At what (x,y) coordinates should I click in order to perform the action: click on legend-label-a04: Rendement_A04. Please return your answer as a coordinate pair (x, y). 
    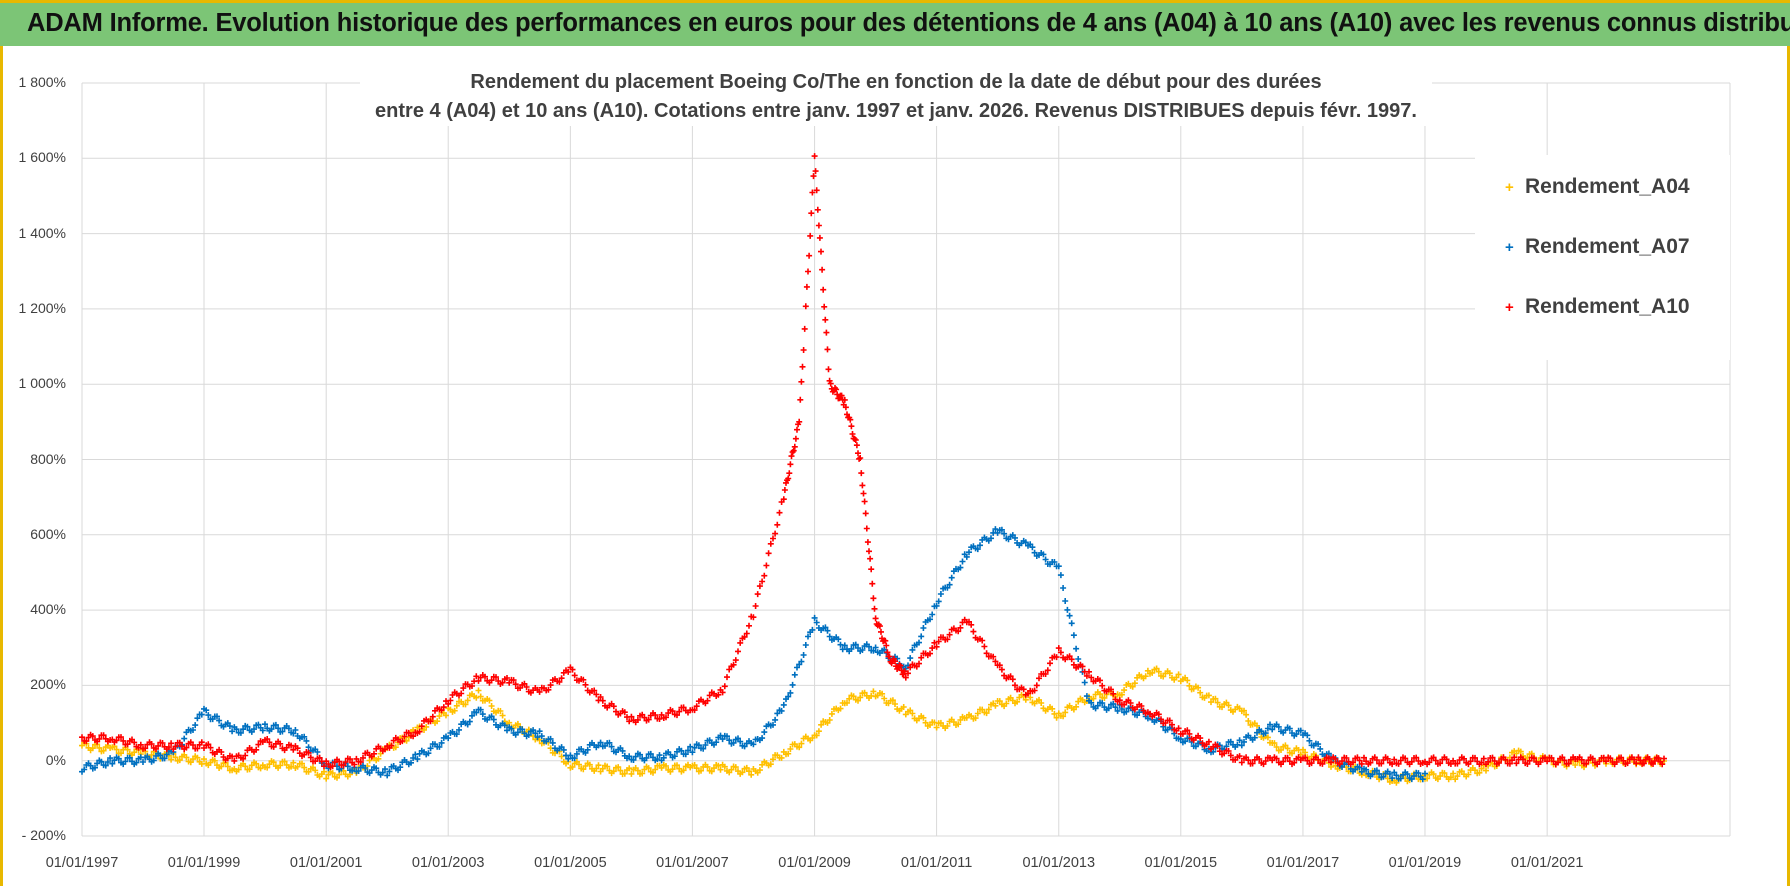
    Looking at the image, I should click on (1607, 186).